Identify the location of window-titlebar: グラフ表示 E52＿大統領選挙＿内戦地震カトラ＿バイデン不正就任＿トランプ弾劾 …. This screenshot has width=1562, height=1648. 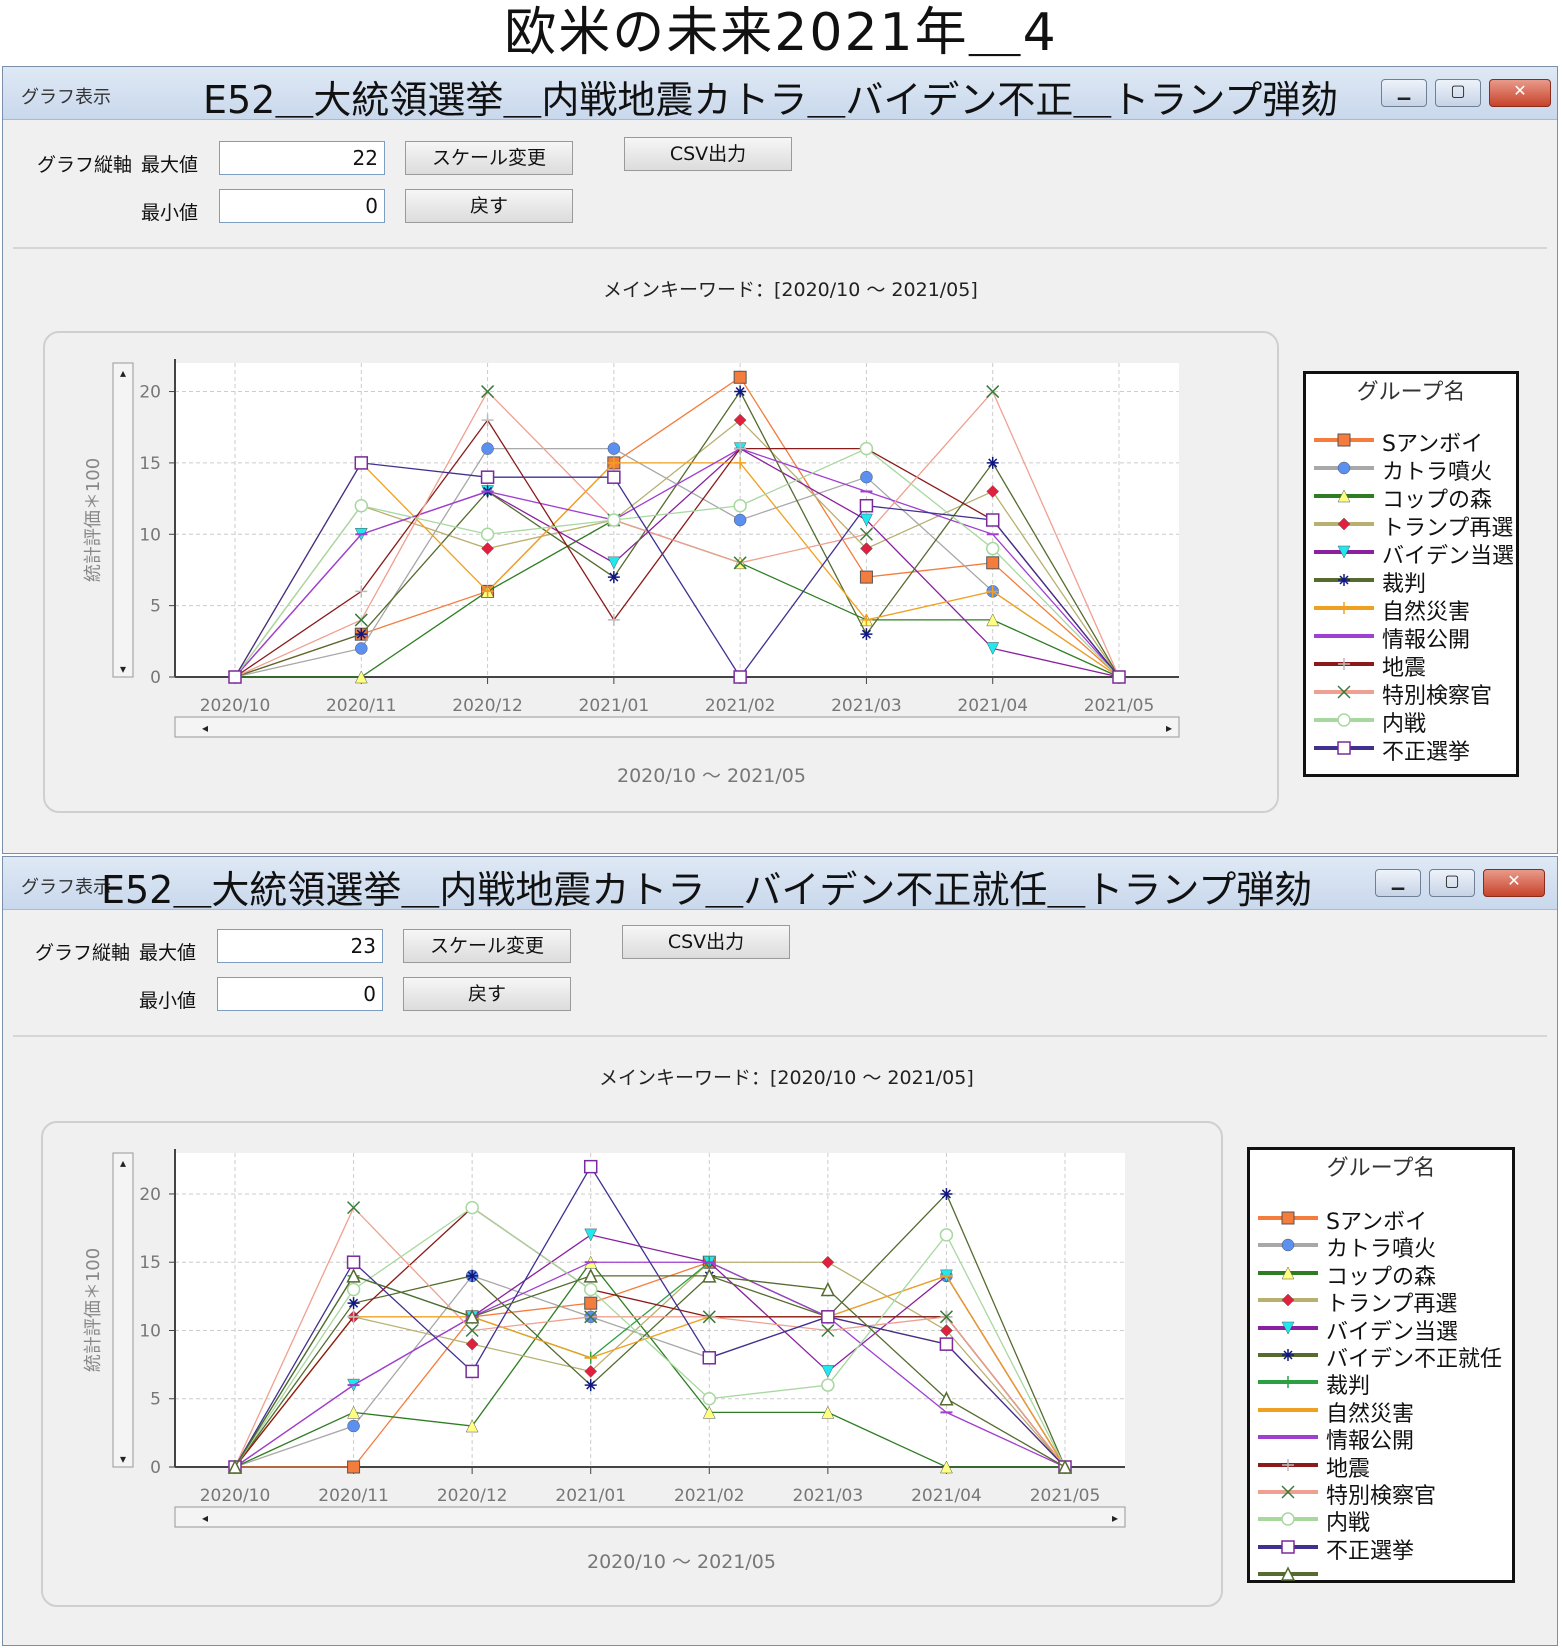
(780, 884).